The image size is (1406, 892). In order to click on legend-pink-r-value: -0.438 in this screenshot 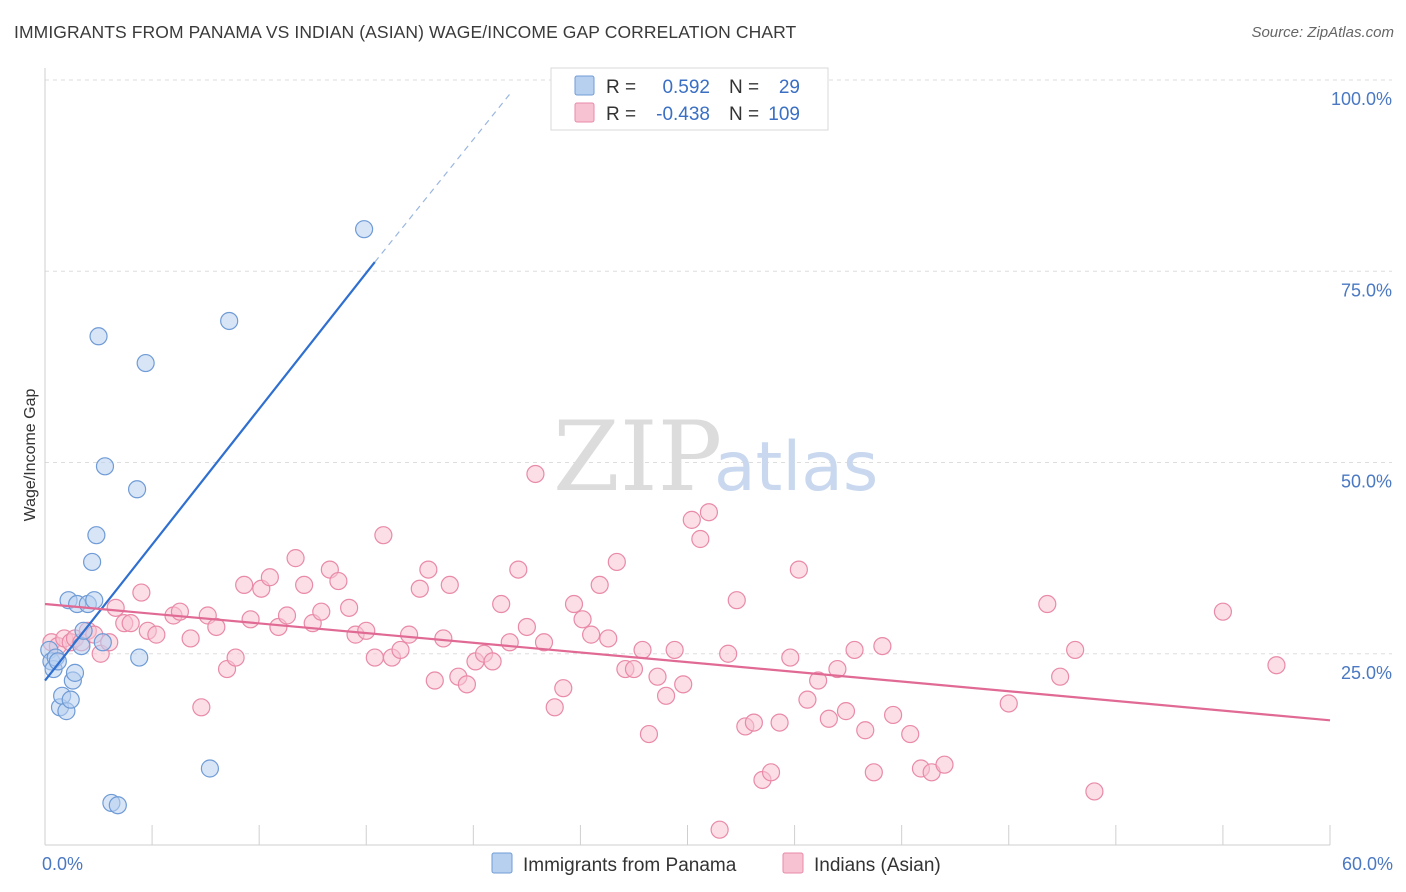, I will do `click(683, 114)`.